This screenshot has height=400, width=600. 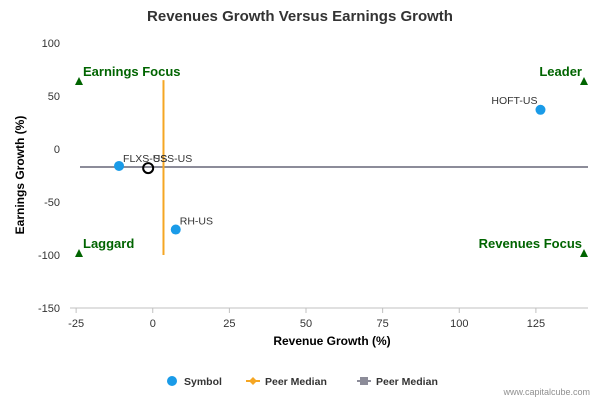 I want to click on legend: Symbol Peer Median Peer Median, so click(x=302, y=382).